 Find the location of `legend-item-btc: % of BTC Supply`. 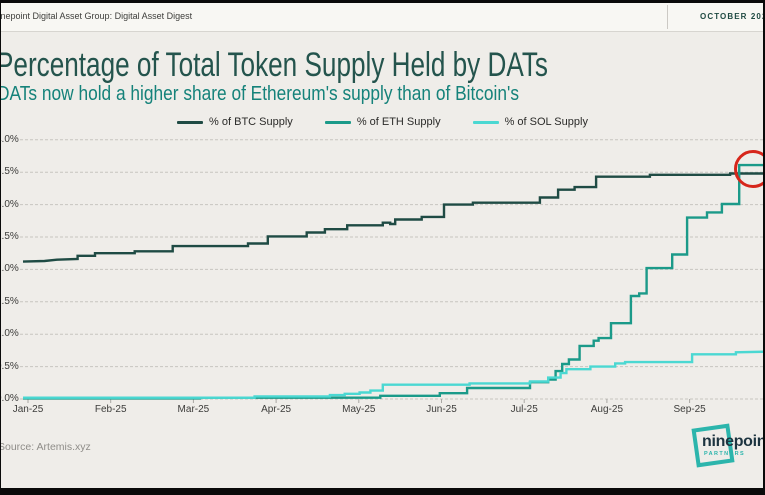

legend-item-btc: % of BTC Supply is located at coordinates (235, 122).